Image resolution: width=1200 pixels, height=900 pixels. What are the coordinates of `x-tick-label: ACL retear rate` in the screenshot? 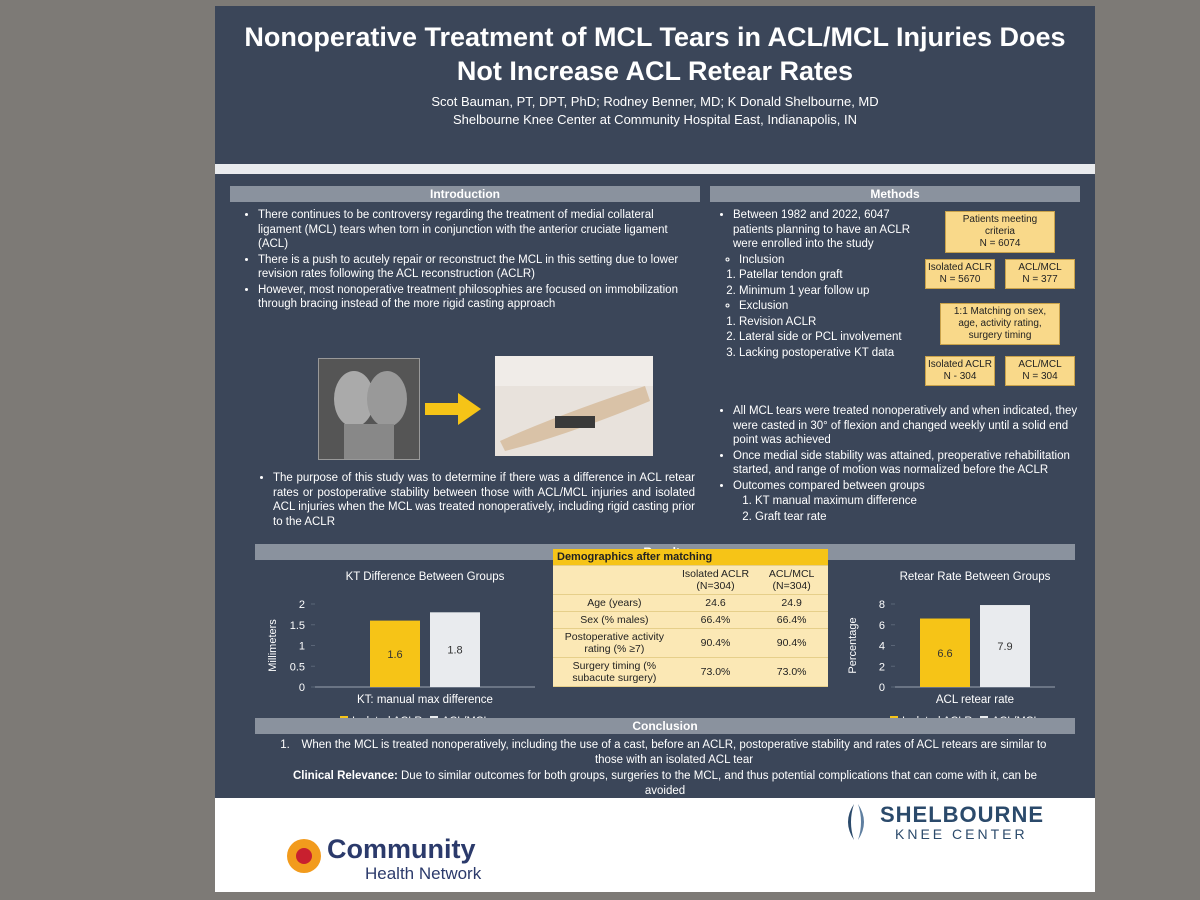 It's located at (975, 700).